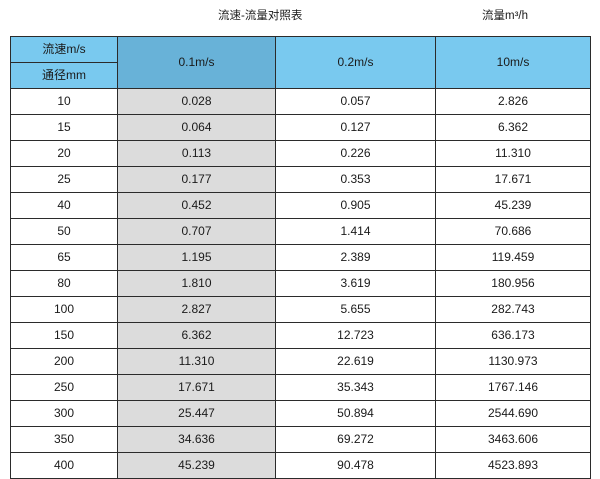 The height and width of the screenshot is (479, 600). What do you see at coordinates (64, 101) in the screenshot?
I see `cell-diameter: 10` at bounding box center [64, 101].